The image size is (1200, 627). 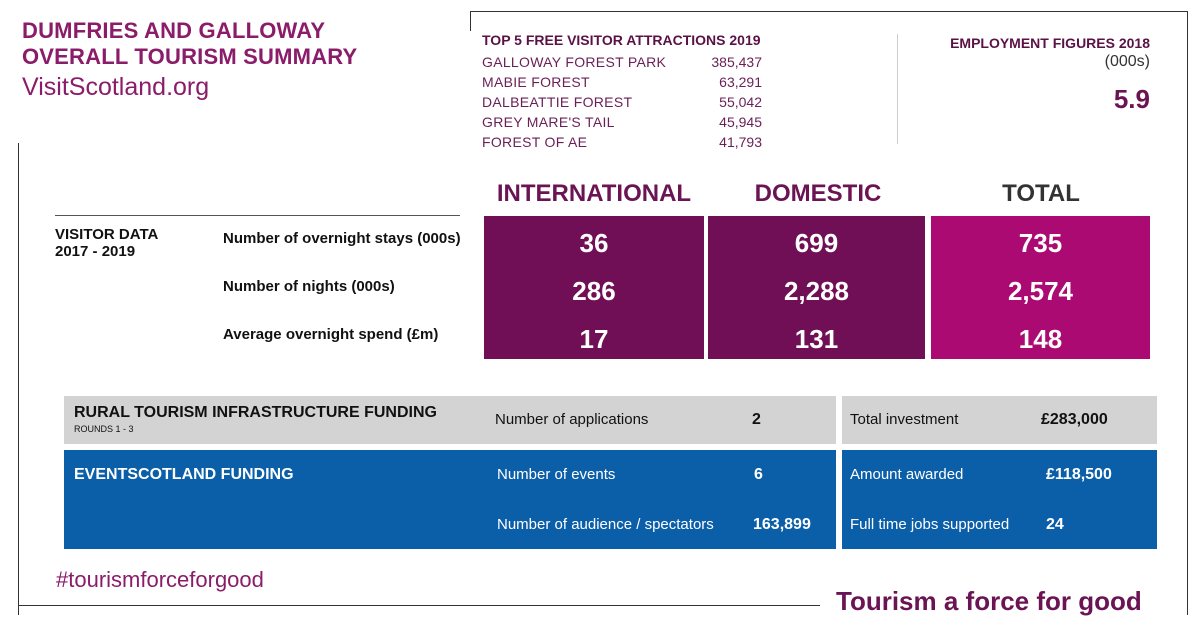 I want to click on events-funding-title: EVENTSCOTLAND FUNDING, so click(x=184, y=474).